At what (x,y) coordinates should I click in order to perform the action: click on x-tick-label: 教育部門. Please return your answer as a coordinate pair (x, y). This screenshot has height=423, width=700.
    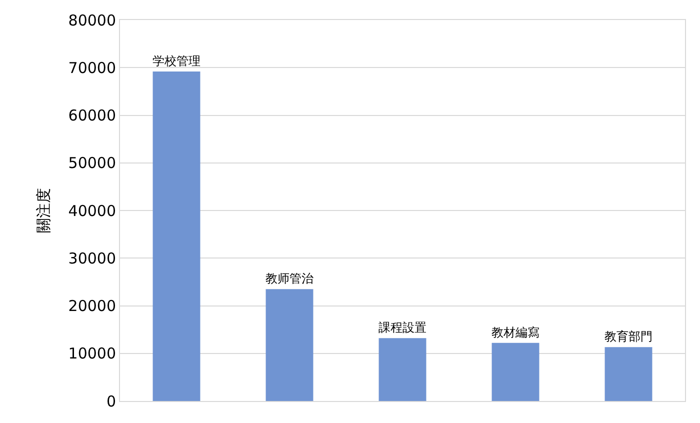
    Looking at the image, I should click on (628, 337).